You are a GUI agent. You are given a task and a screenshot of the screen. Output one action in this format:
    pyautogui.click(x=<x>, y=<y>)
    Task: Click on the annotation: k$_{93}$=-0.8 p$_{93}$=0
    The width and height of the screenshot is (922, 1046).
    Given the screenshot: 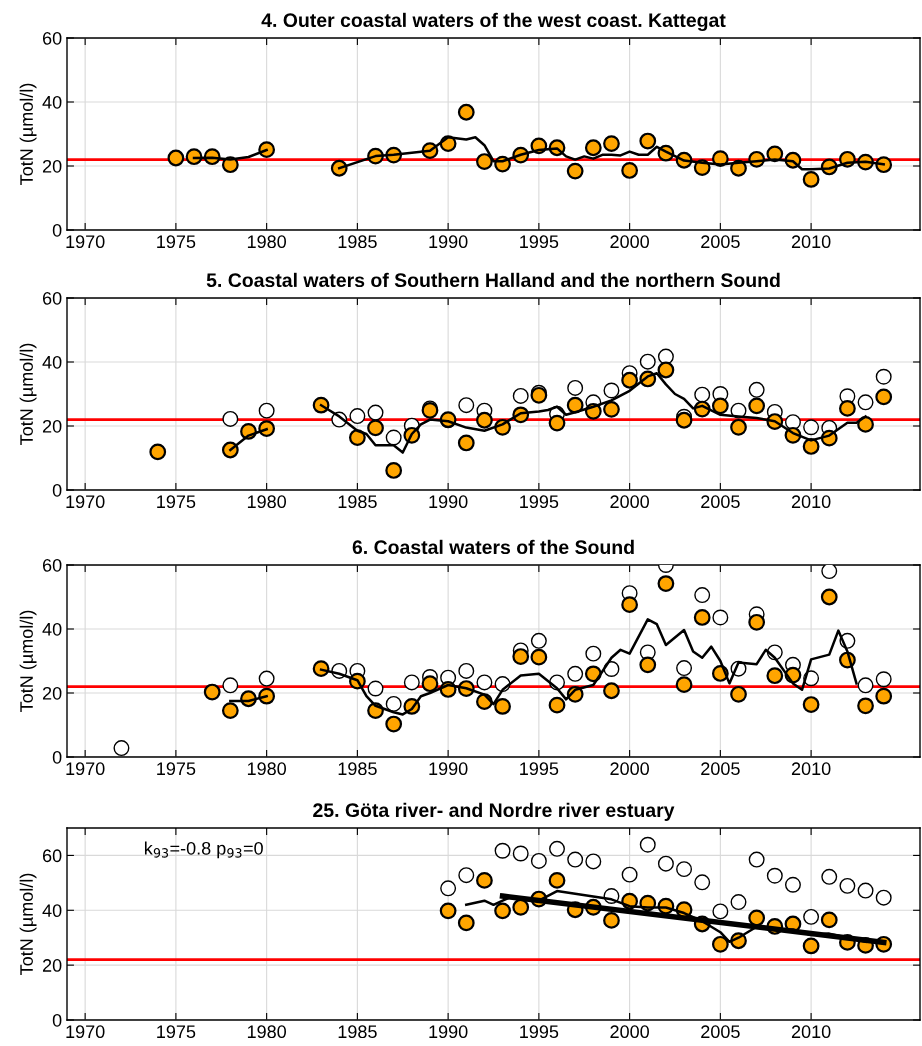 What is the action you would take?
    pyautogui.click(x=203, y=850)
    